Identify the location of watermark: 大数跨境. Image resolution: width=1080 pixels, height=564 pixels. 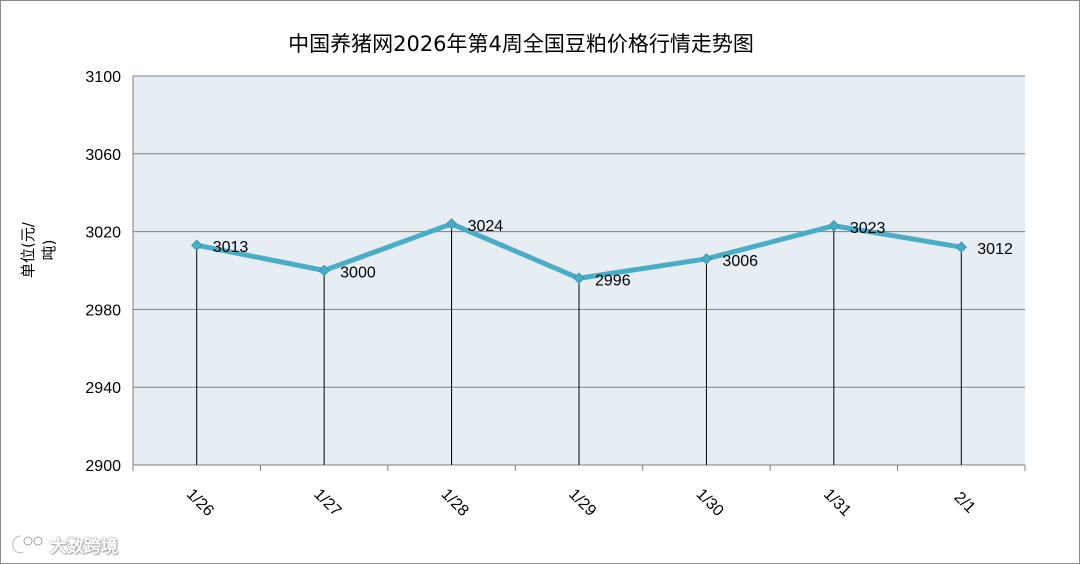
(64, 544).